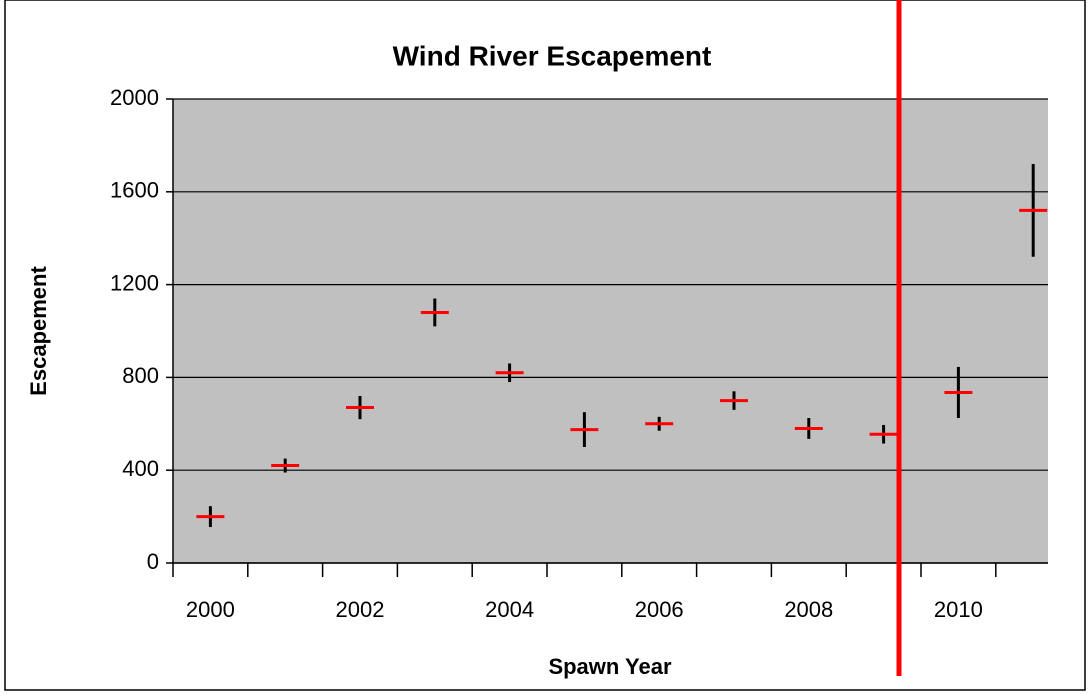 Image resolution: width=1091 pixels, height=698 pixels. I want to click on x-tick-label: 2006, so click(659, 609).